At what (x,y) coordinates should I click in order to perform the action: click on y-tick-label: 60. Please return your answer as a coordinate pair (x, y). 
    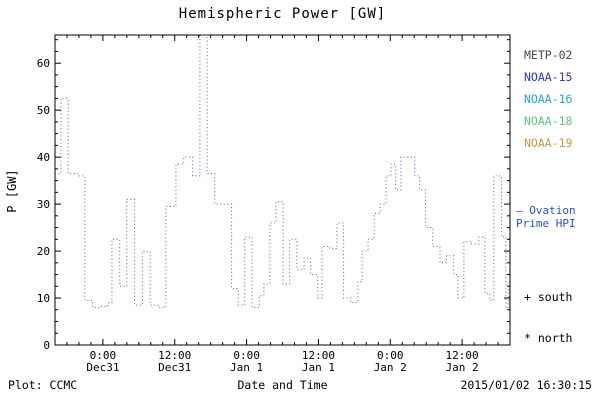
    Looking at the image, I should click on (43, 63).